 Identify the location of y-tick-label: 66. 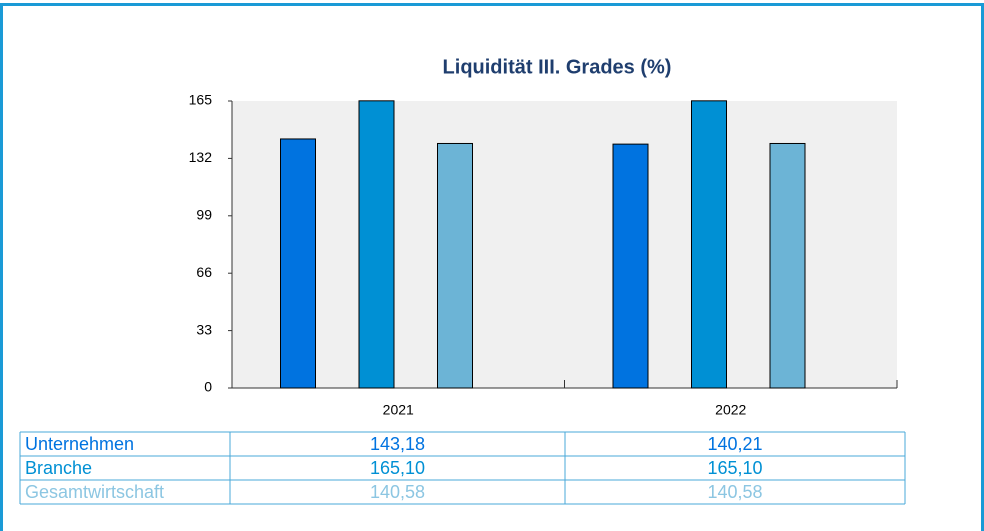
(204, 272).